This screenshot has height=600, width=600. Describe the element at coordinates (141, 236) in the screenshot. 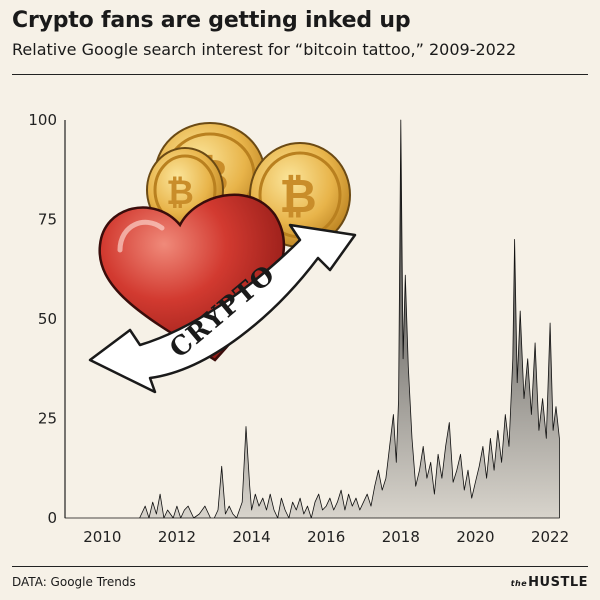

I see `heart-highlight` at that location.